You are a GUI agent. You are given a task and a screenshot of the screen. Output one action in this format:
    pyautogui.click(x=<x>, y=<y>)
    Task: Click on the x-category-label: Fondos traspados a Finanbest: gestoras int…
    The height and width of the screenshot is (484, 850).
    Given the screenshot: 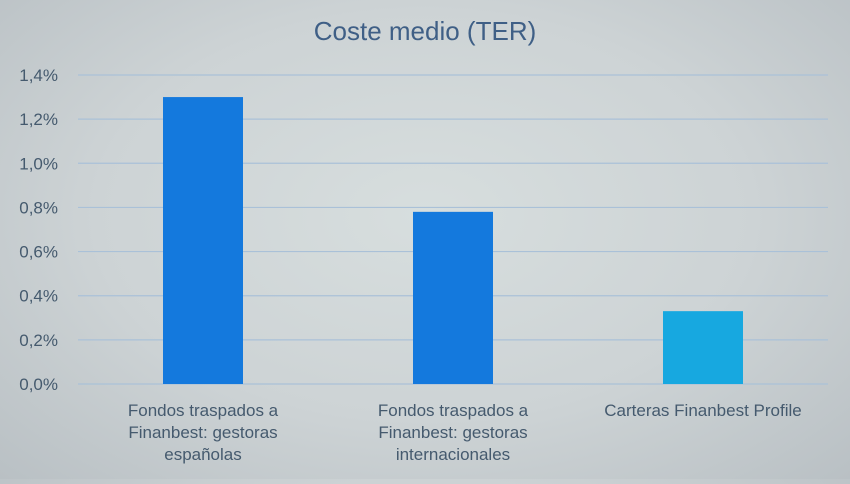 What is the action you would take?
    pyautogui.click(x=453, y=432)
    